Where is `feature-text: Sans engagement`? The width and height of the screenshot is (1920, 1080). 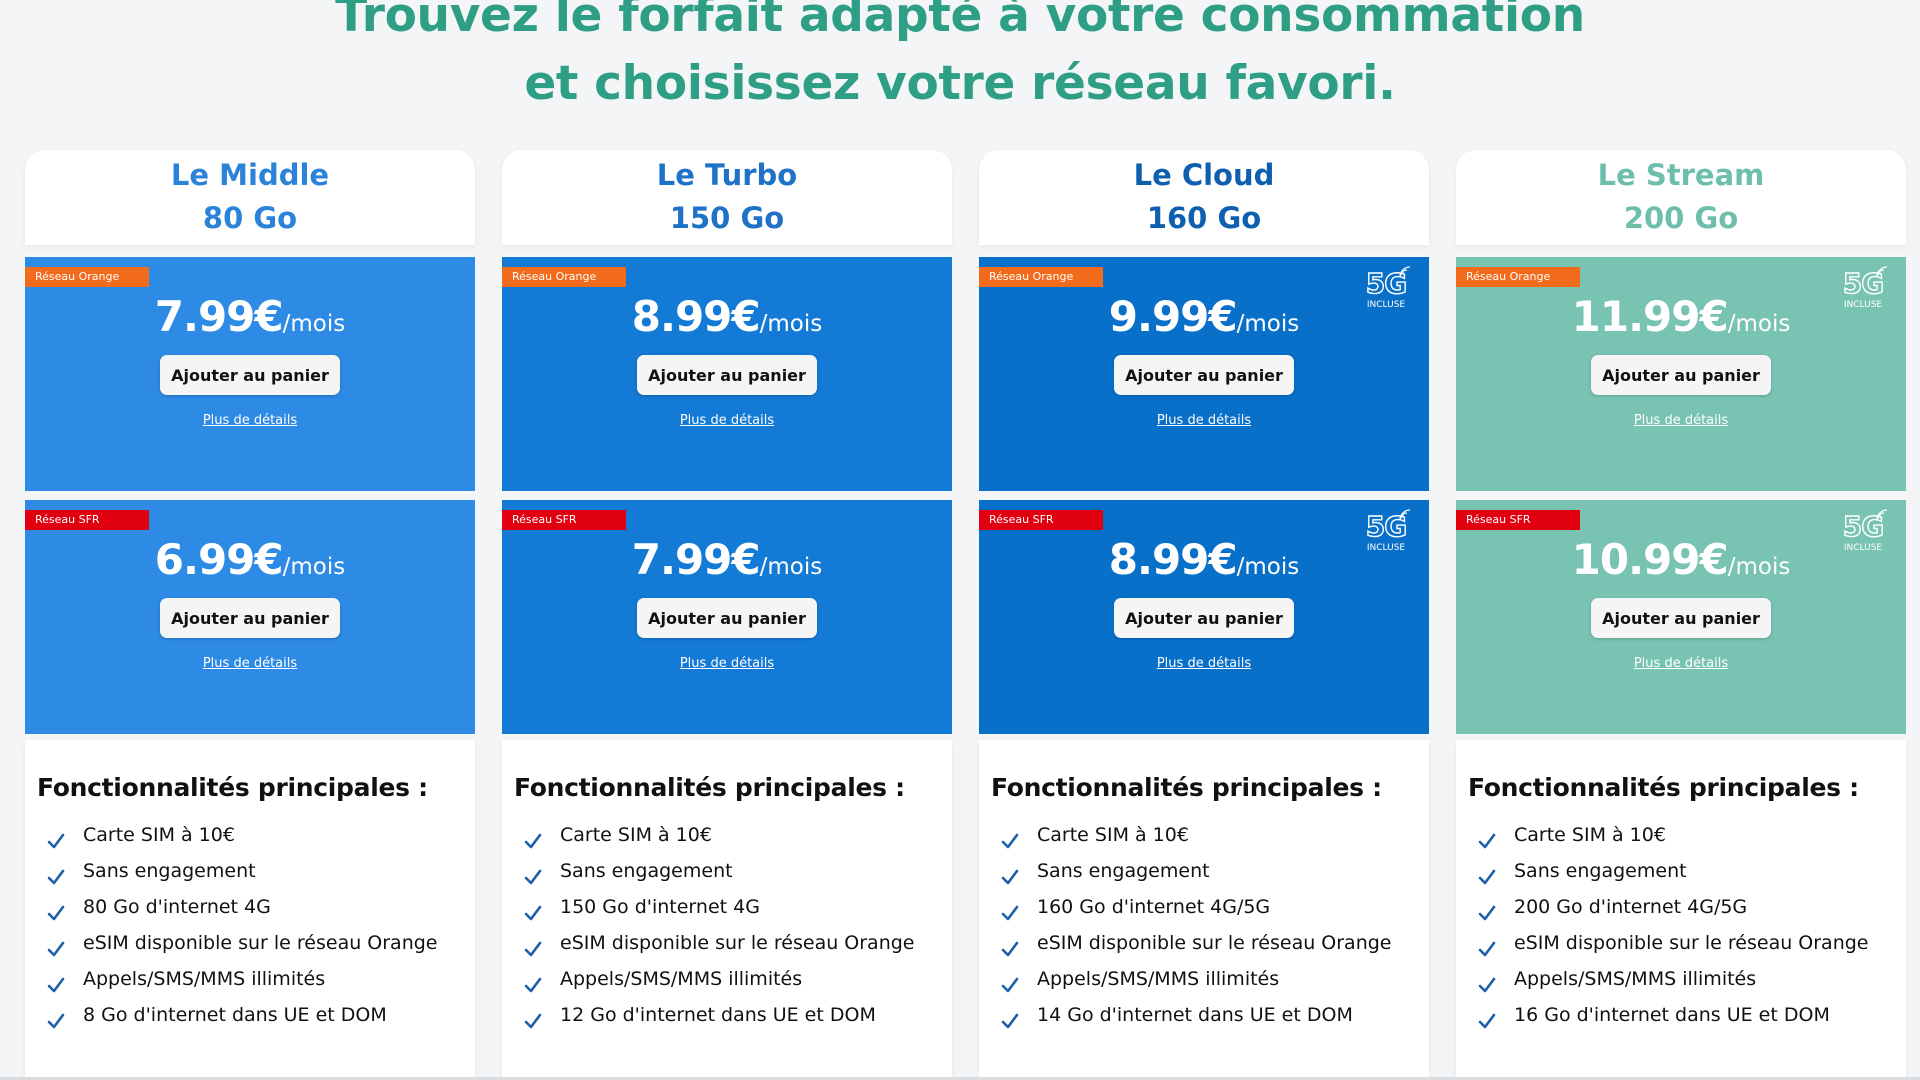
feature-text: Sans engagement is located at coordinates (169, 871).